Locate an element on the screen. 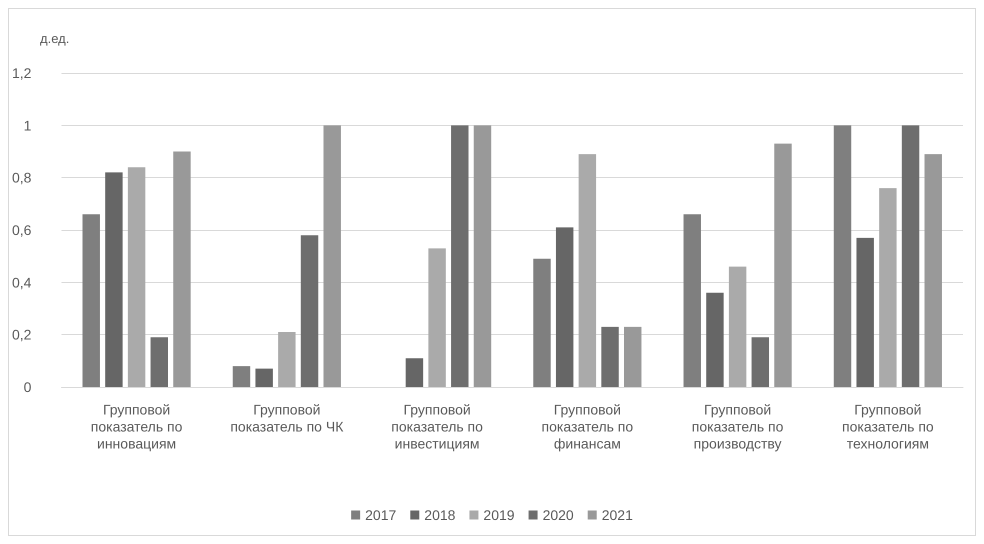  legend-label: 2017 is located at coordinates (380, 515).